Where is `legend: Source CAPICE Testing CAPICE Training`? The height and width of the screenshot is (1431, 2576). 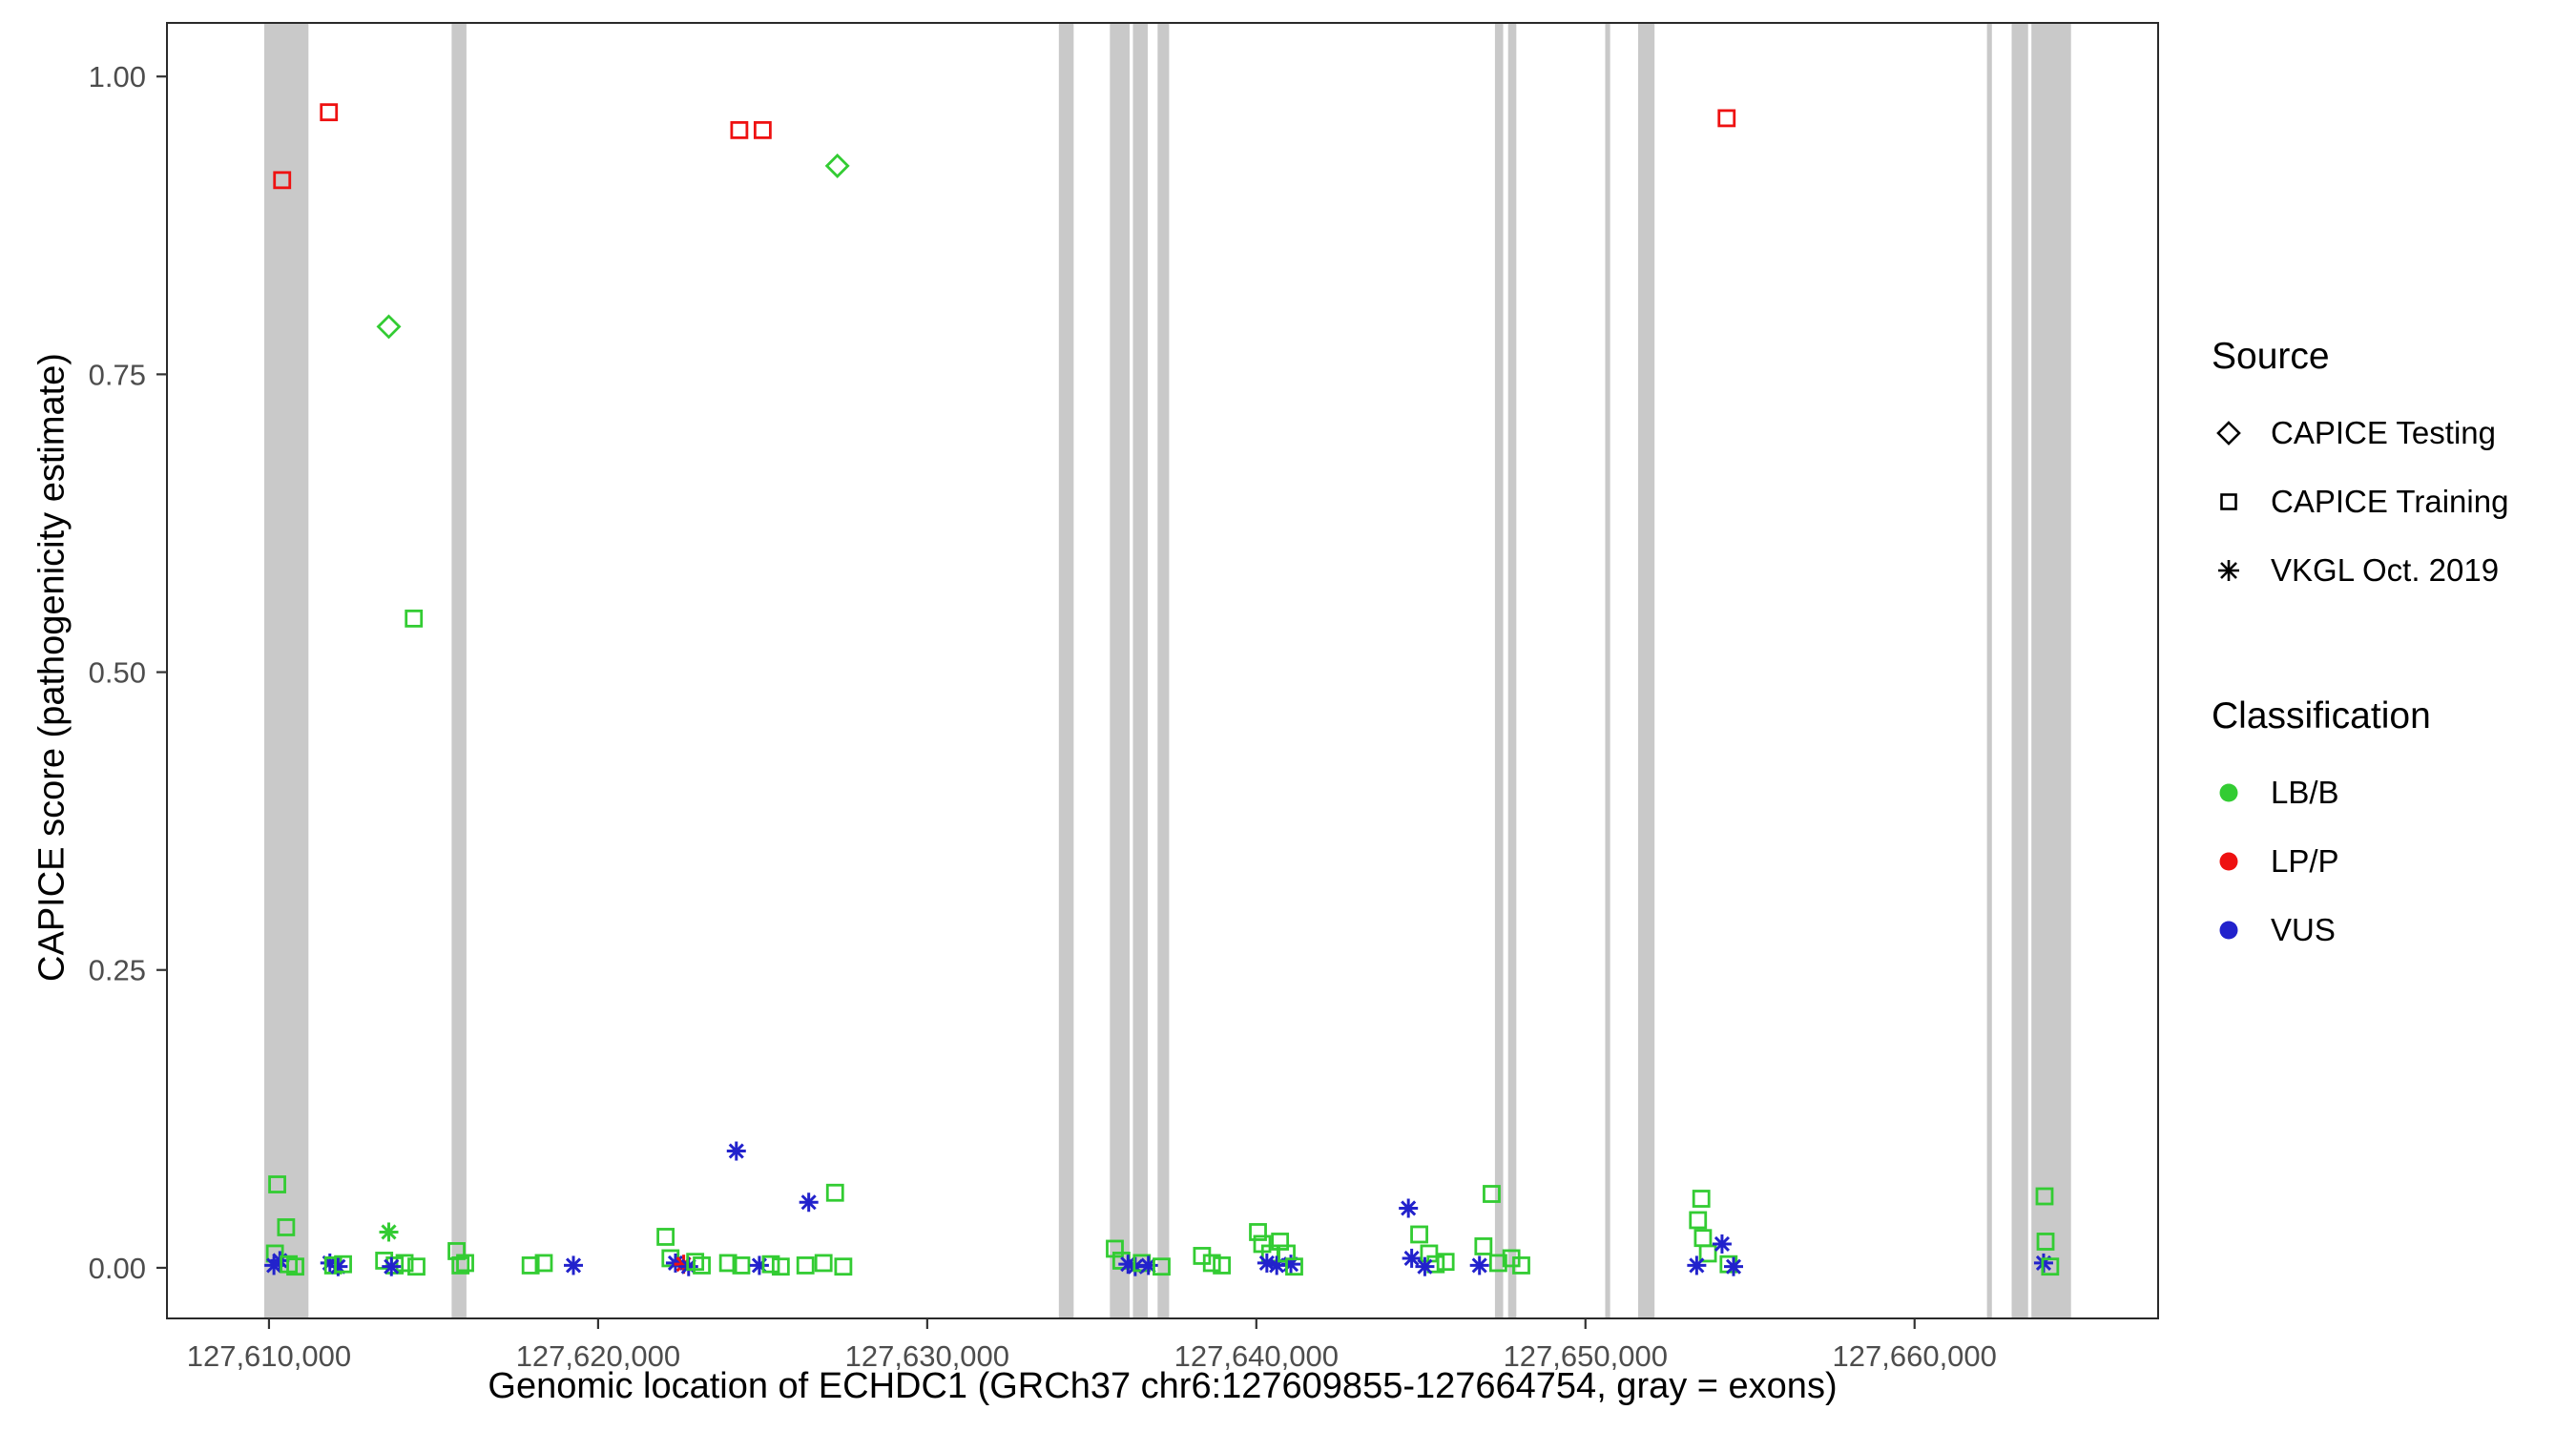
legend: Source CAPICE Testing CAPICE Training is located at coordinates (2360, 650).